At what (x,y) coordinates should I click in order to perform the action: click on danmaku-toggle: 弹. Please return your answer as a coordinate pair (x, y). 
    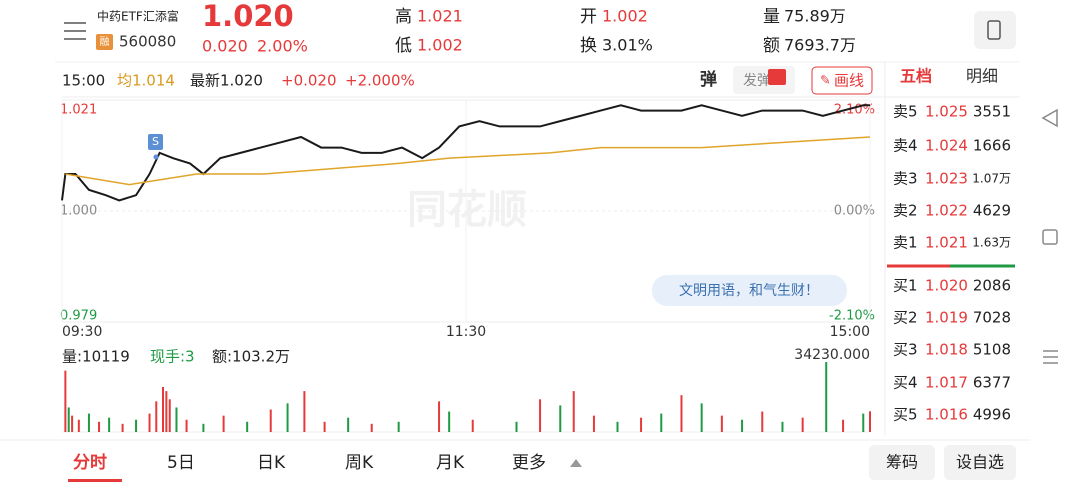
    Looking at the image, I should click on (708, 79).